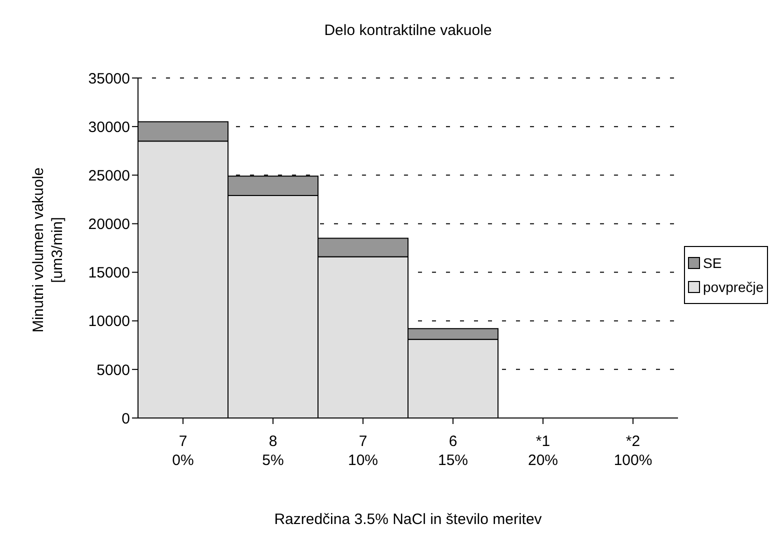 This screenshot has height=546, width=773. I want to click on y-tick-label: 0, so click(126, 419).